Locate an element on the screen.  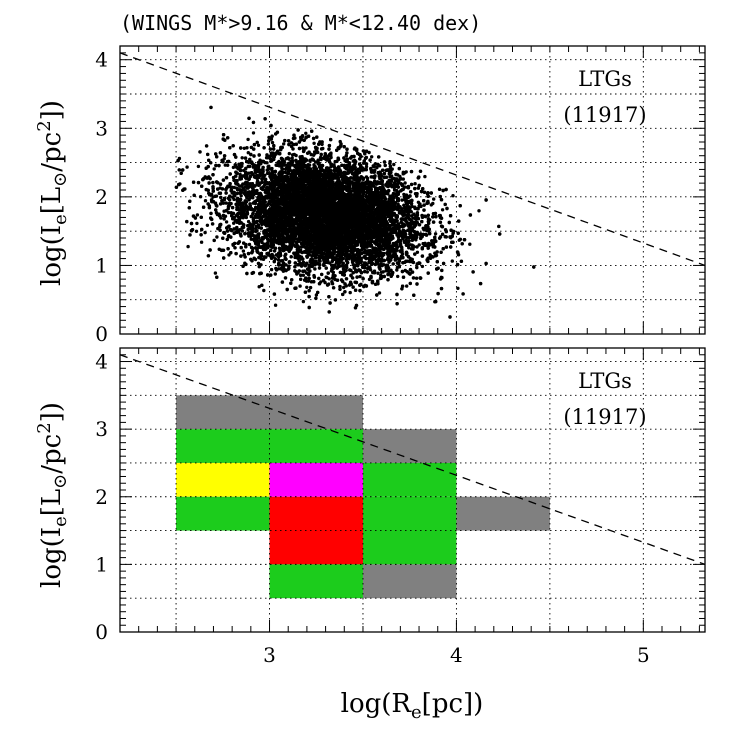
figure-title: (WINGS M*>9.16 & M*<12.40 dex) is located at coordinates (300, 23).